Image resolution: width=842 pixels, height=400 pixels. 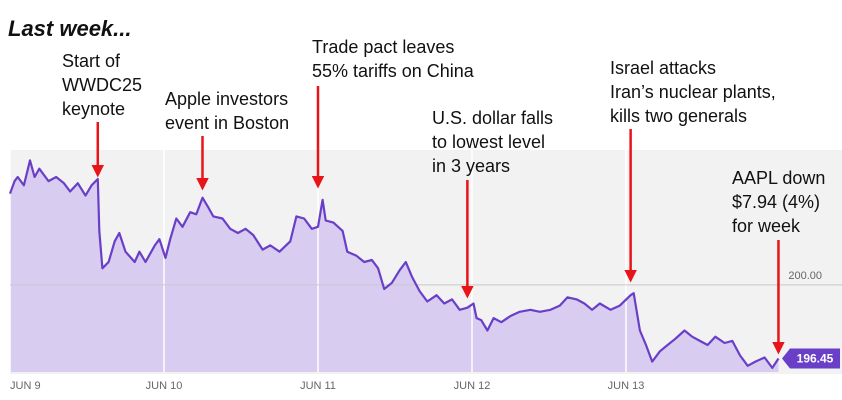 What do you see at coordinates (778, 178) in the screenshot?
I see `annotation-text: AAPL down` at bounding box center [778, 178].